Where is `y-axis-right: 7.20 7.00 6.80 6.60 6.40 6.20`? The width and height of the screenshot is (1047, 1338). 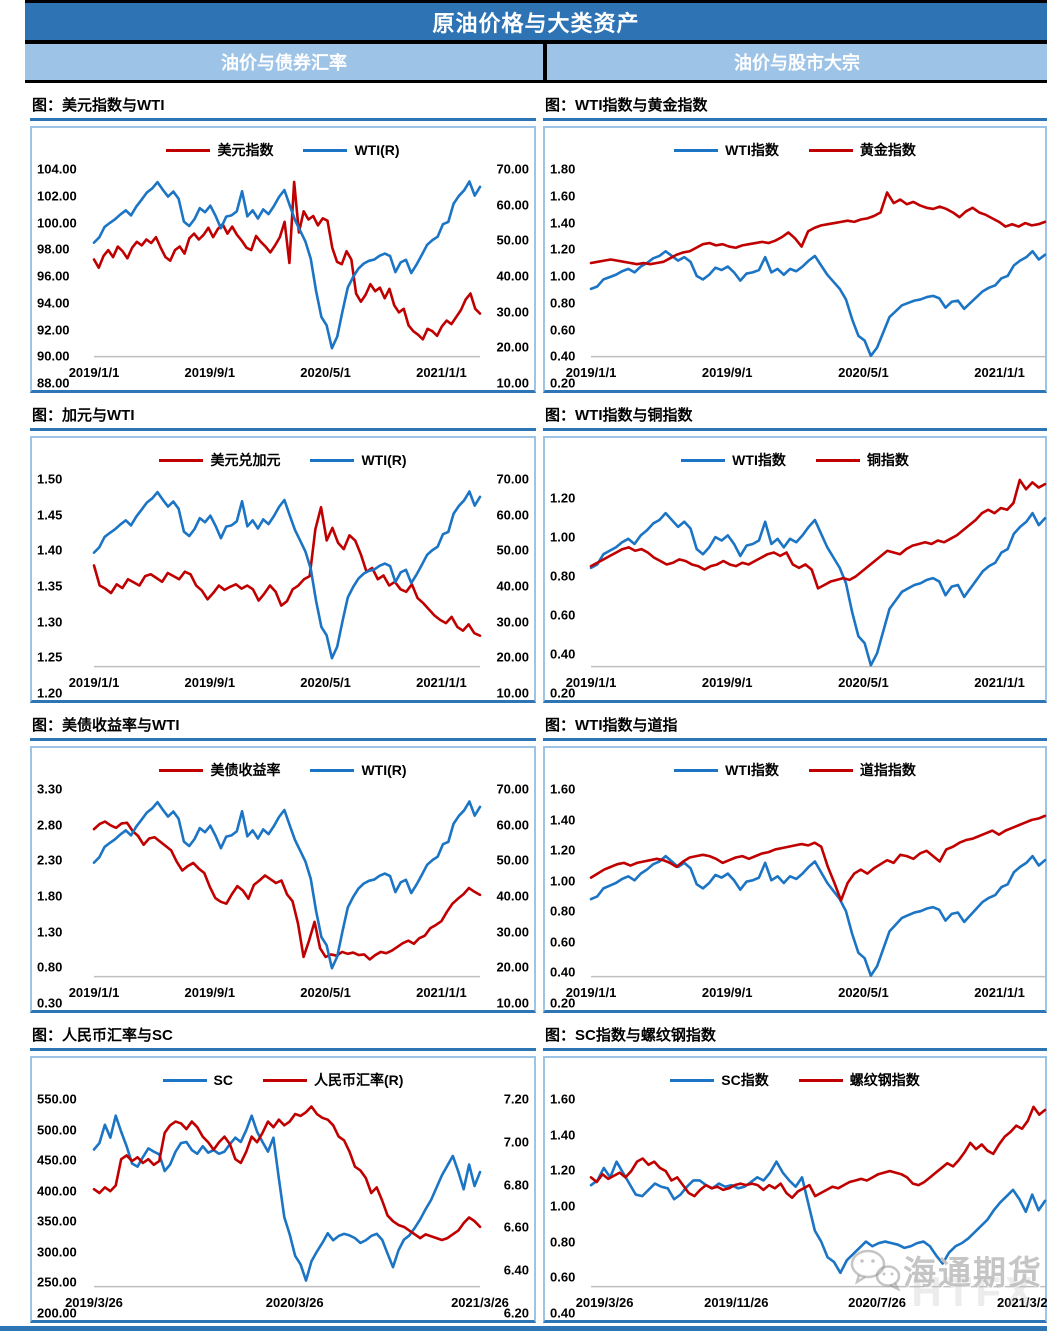
y-axis-right: 7.20 7.00 6.80 6.60 6.40 6.20 is located at coordinates (507, 1206).